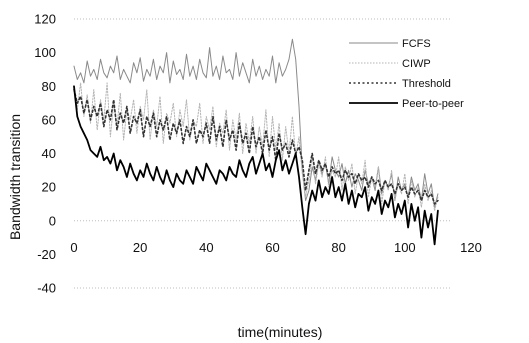  Describe the element at coordinates (49, 119) in the screenshot. I see `y-tick-label: 60` at that location.